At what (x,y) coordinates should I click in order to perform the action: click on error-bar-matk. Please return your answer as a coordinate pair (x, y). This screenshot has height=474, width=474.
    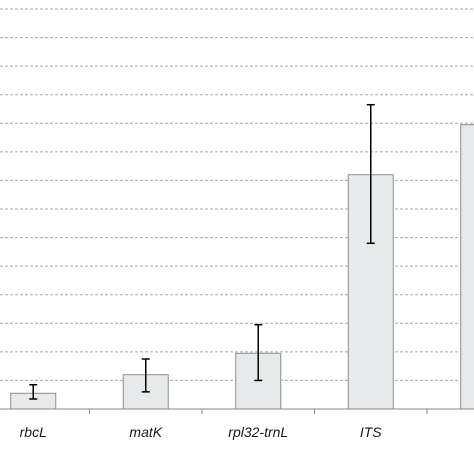
    Looking at the image, I should click on (145, 375).